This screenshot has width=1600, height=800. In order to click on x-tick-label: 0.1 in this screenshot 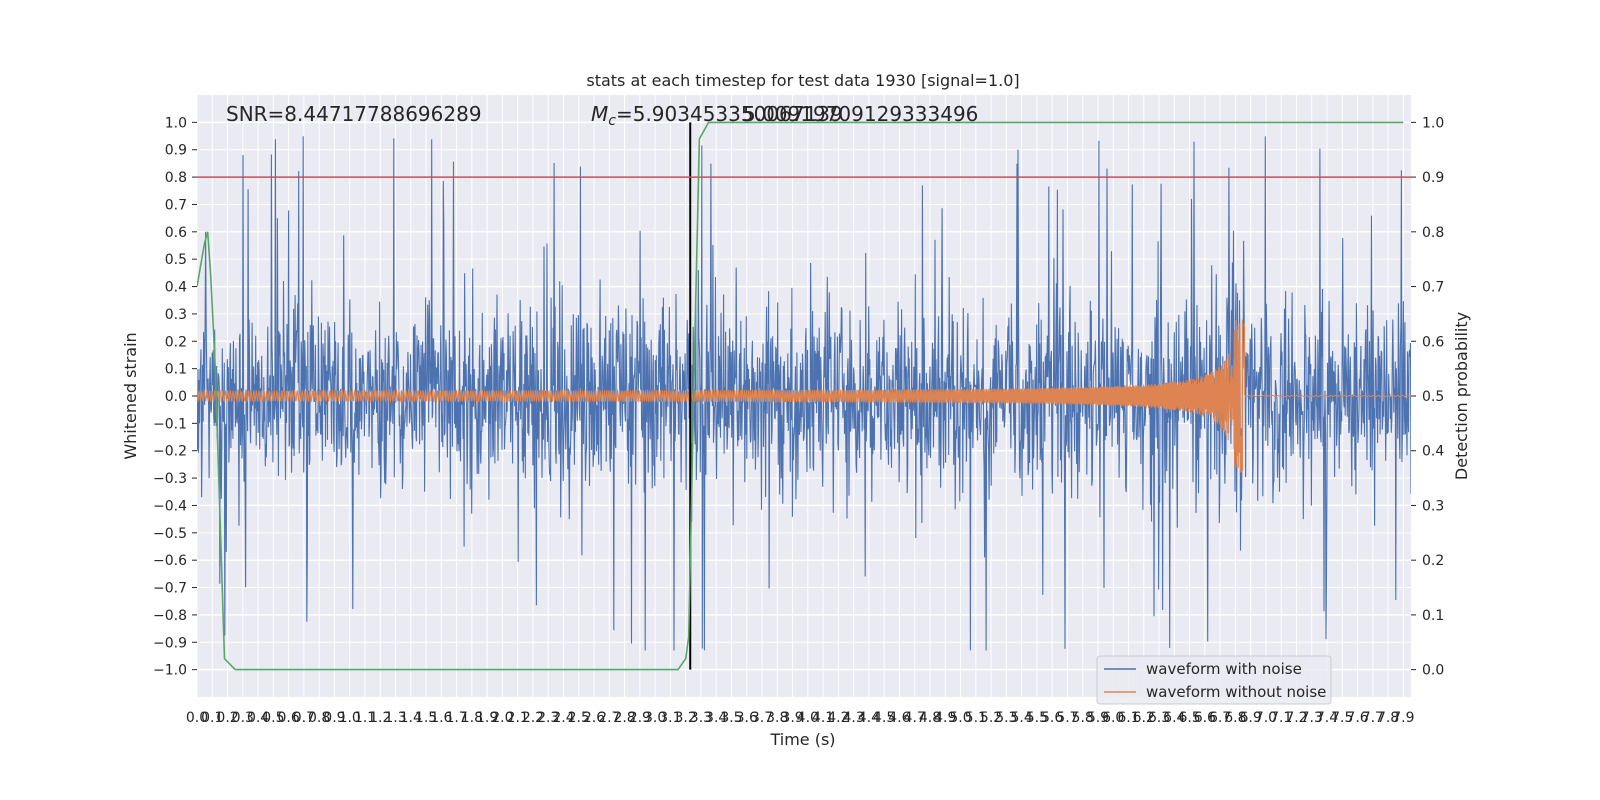, I will do `click(212, 718)`.